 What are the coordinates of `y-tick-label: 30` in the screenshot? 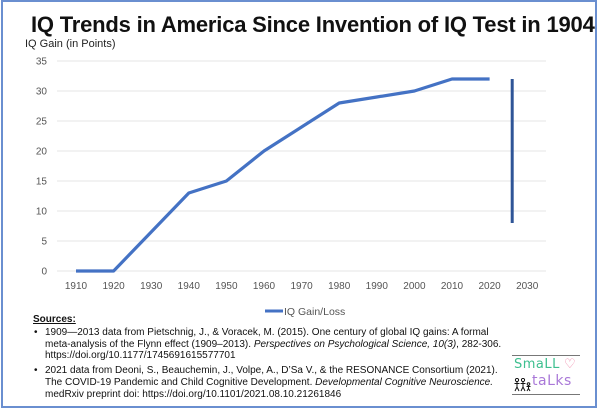 It's located at (42, 92).